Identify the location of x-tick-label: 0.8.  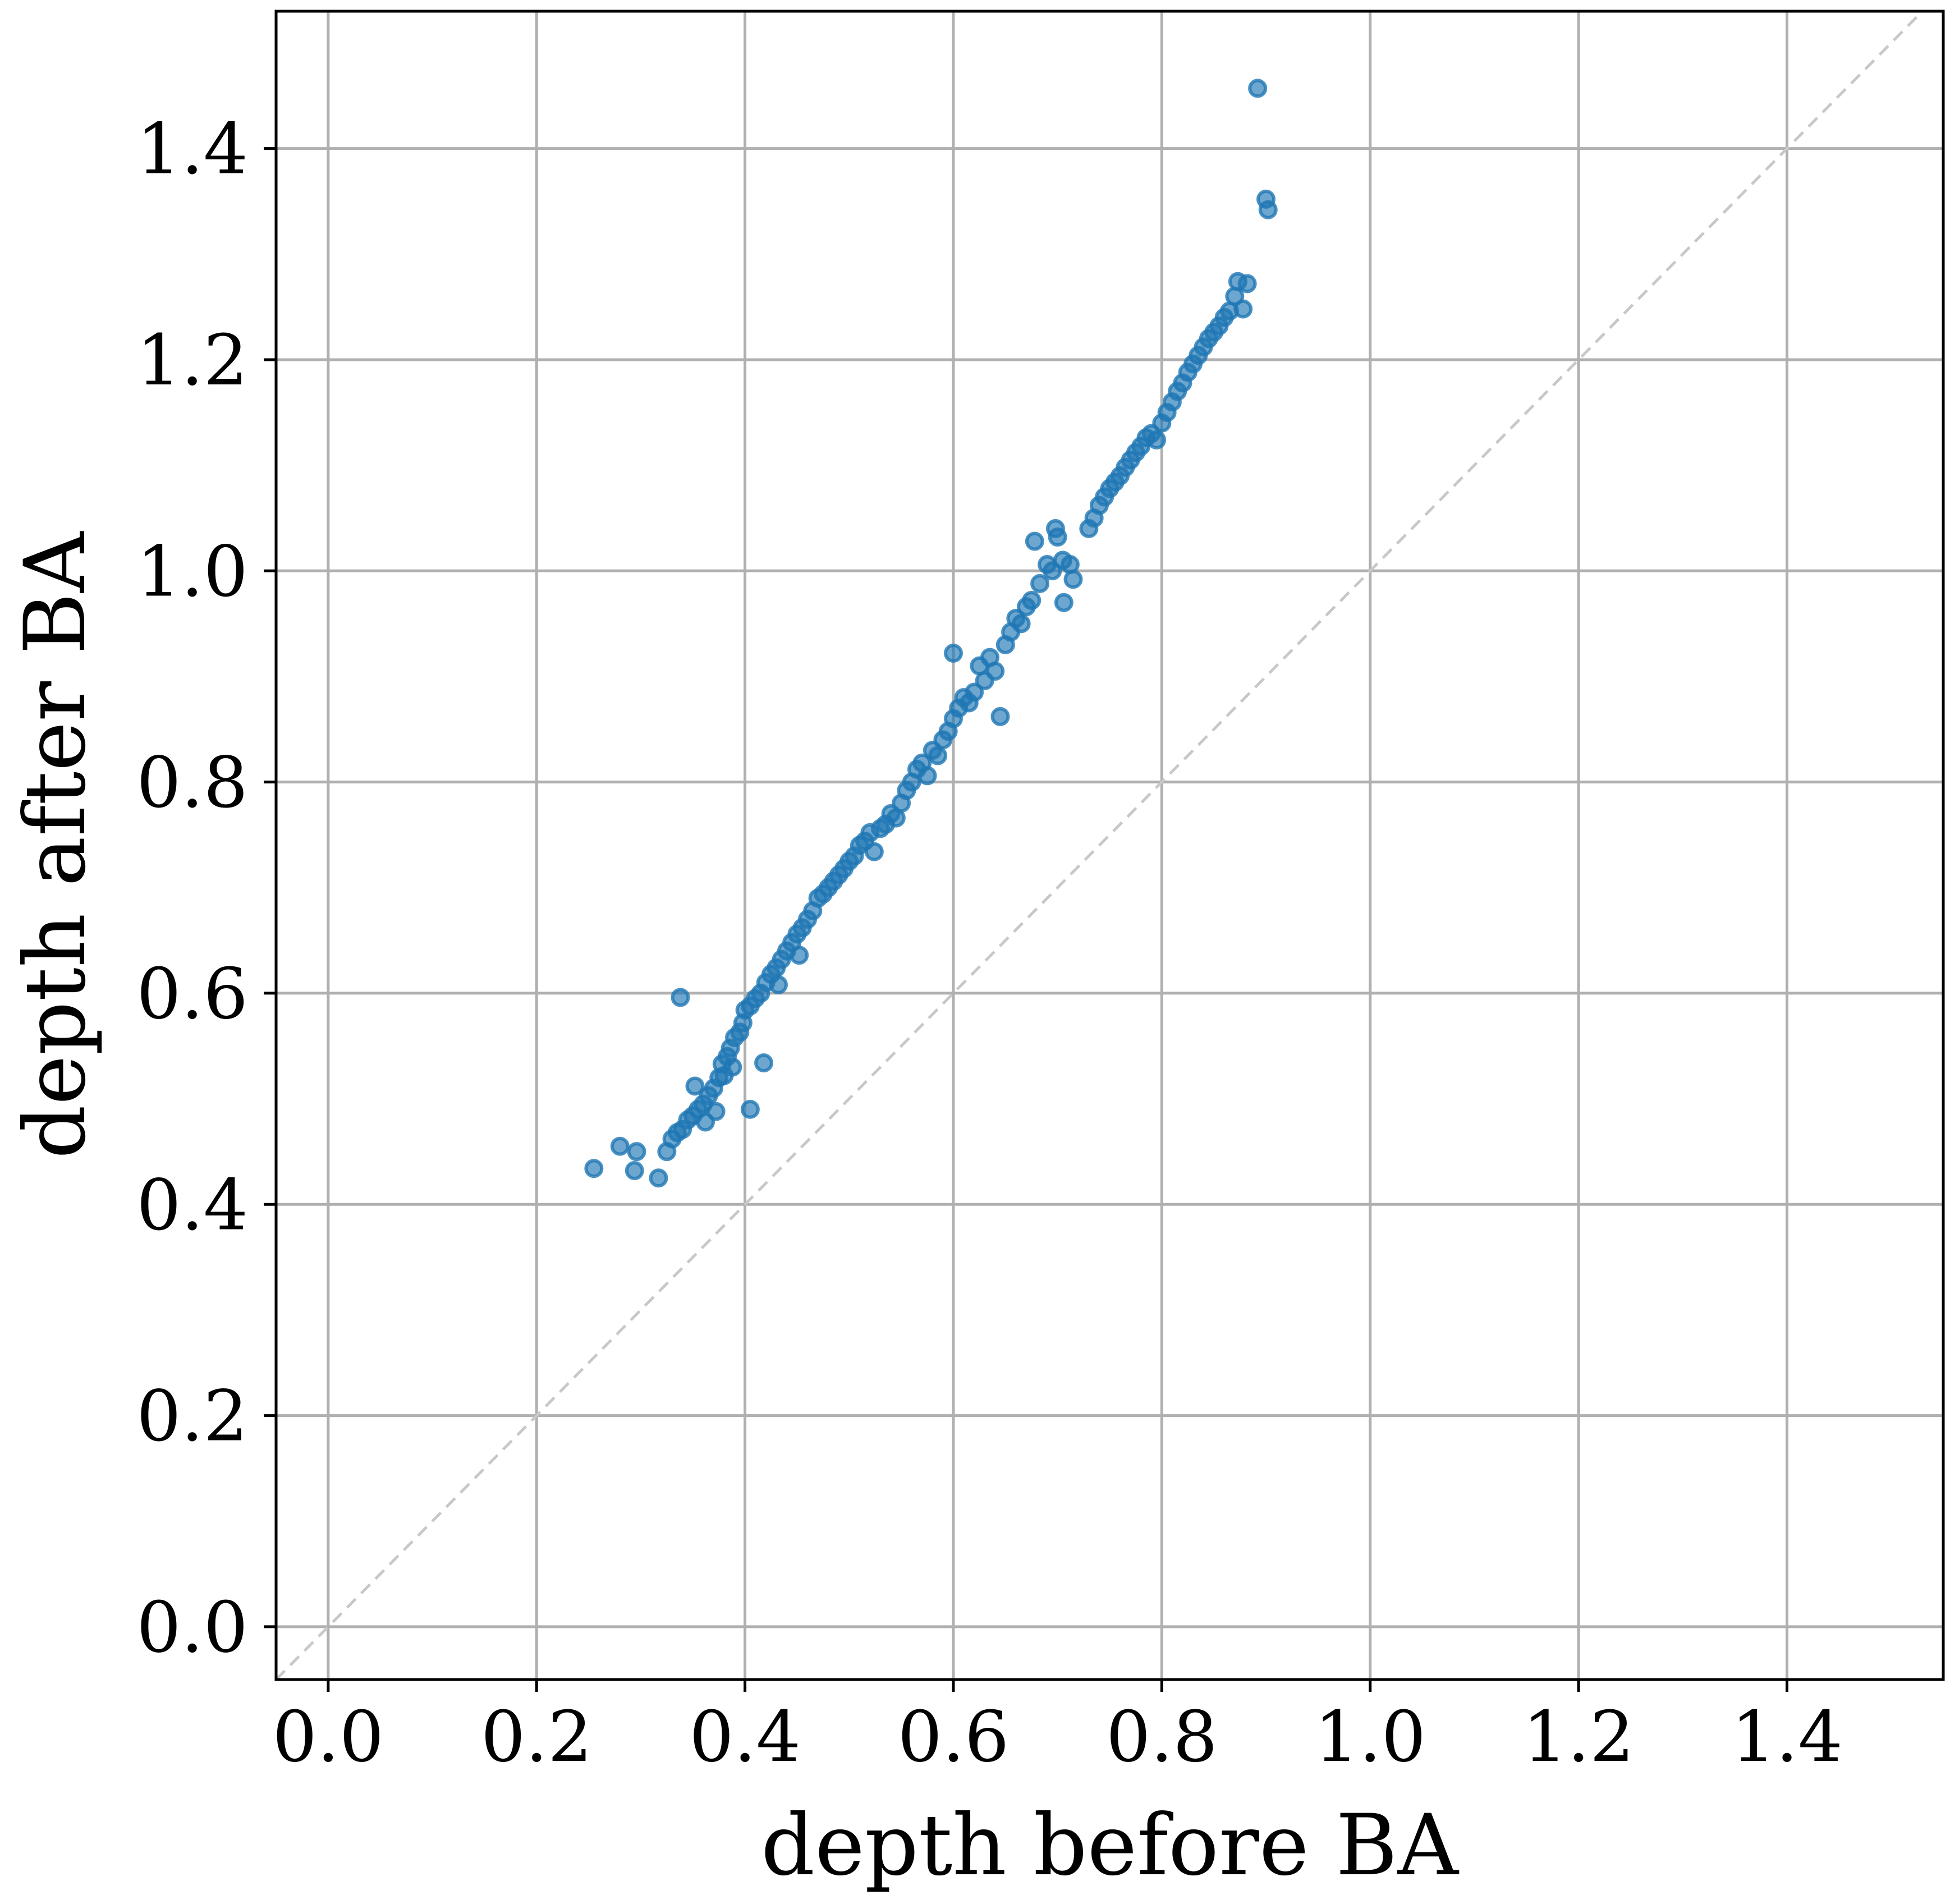
(1162, 1737).